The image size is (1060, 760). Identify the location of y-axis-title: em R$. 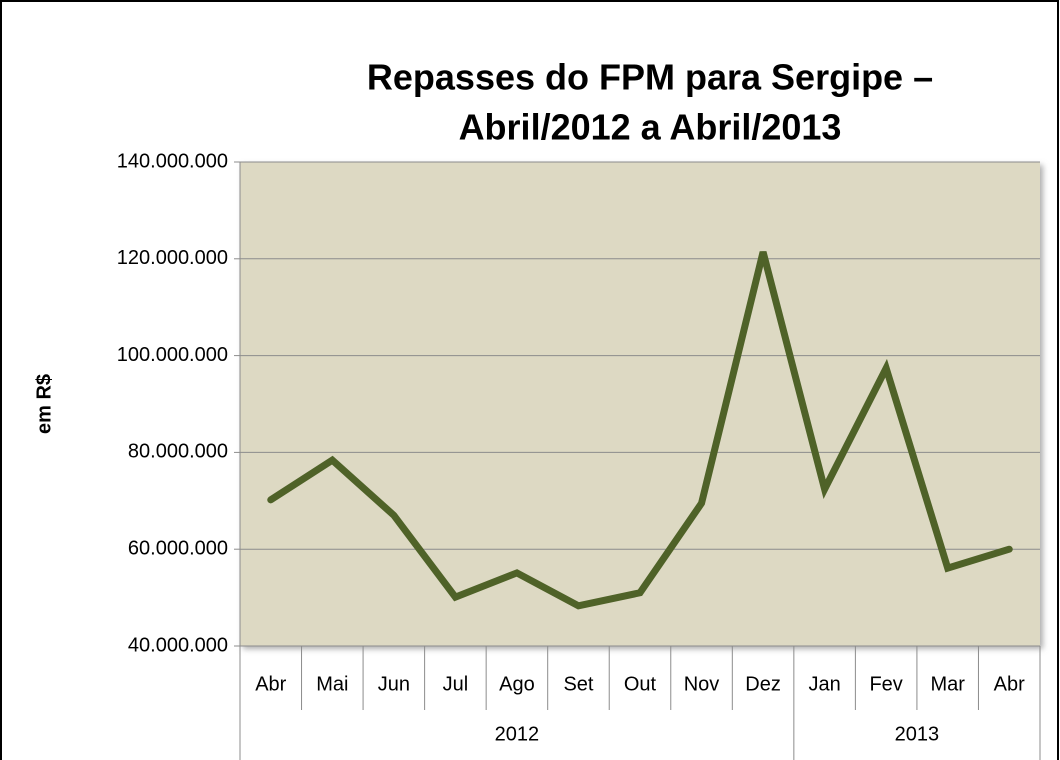
(44, 404).